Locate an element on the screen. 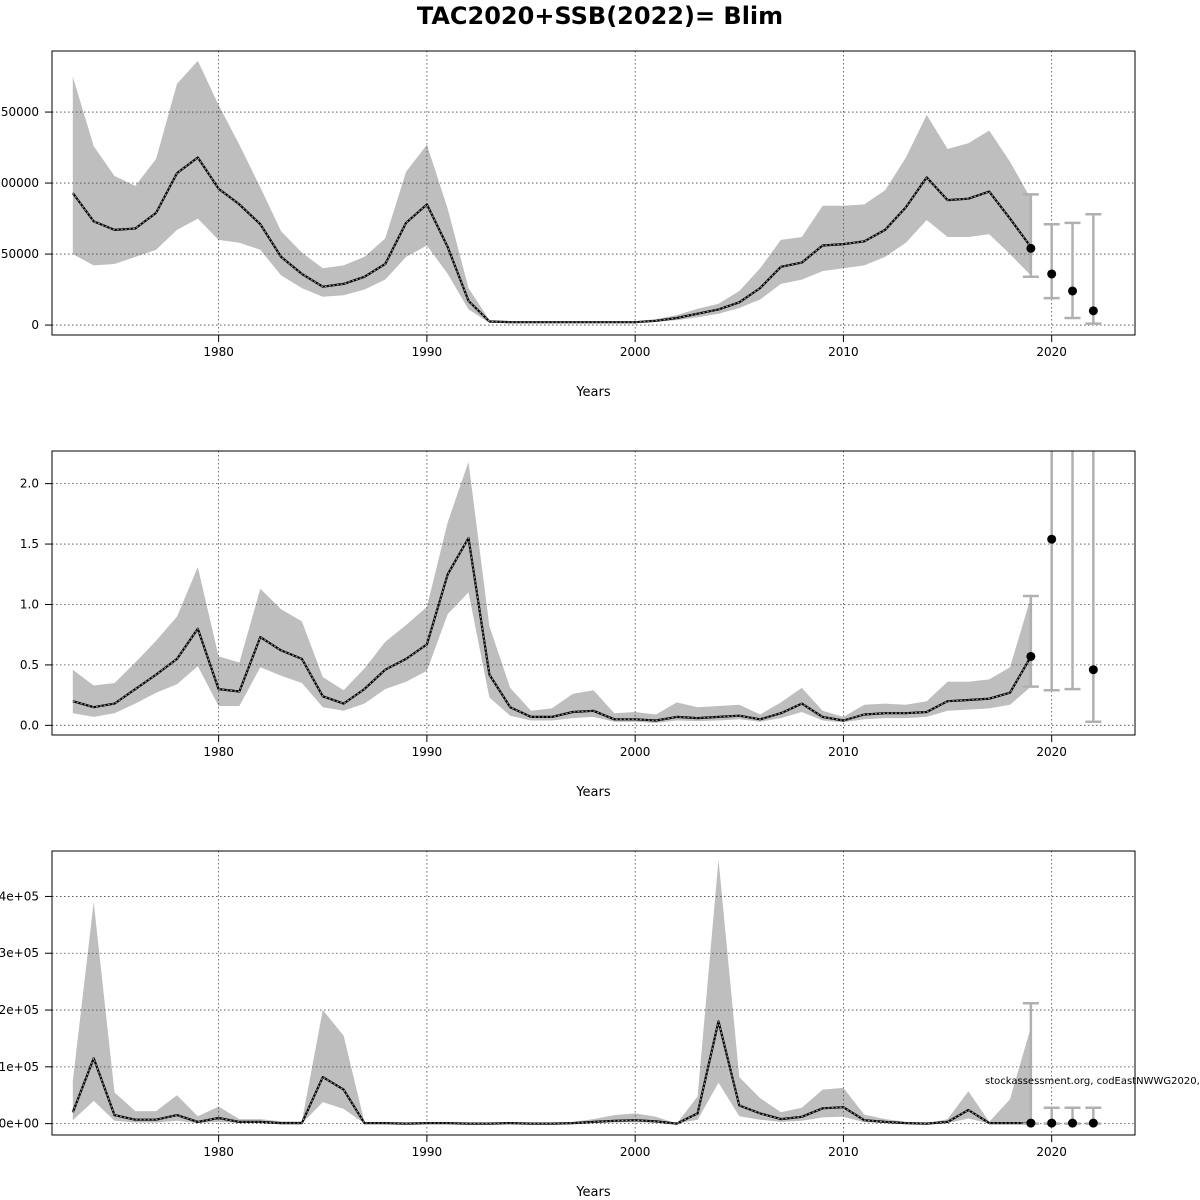  y-tick-label: 2.0 is located at coordinates (29, 484).